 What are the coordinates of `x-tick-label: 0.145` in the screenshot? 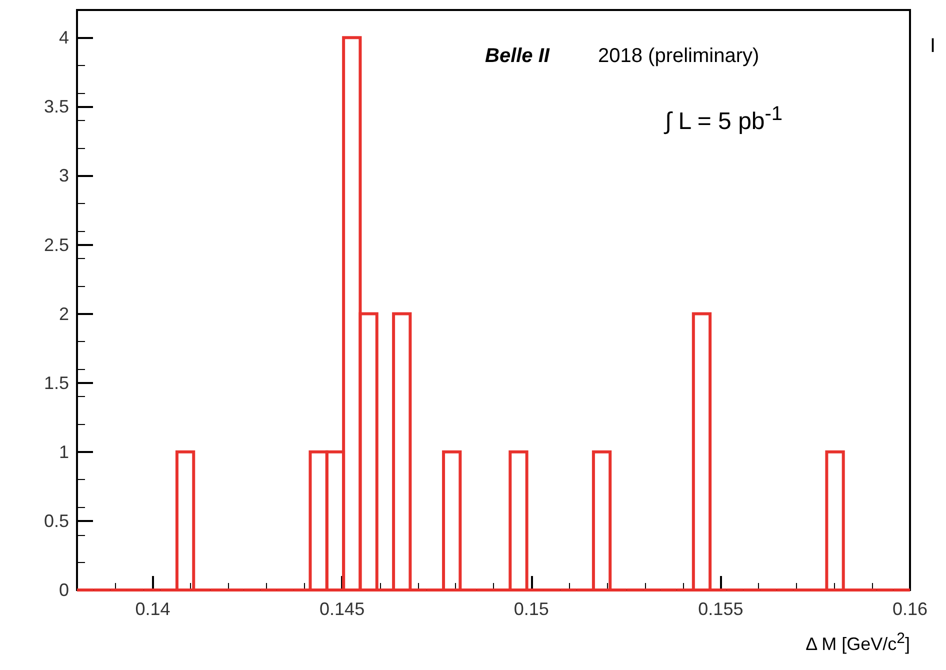 It's located at (342, 609).